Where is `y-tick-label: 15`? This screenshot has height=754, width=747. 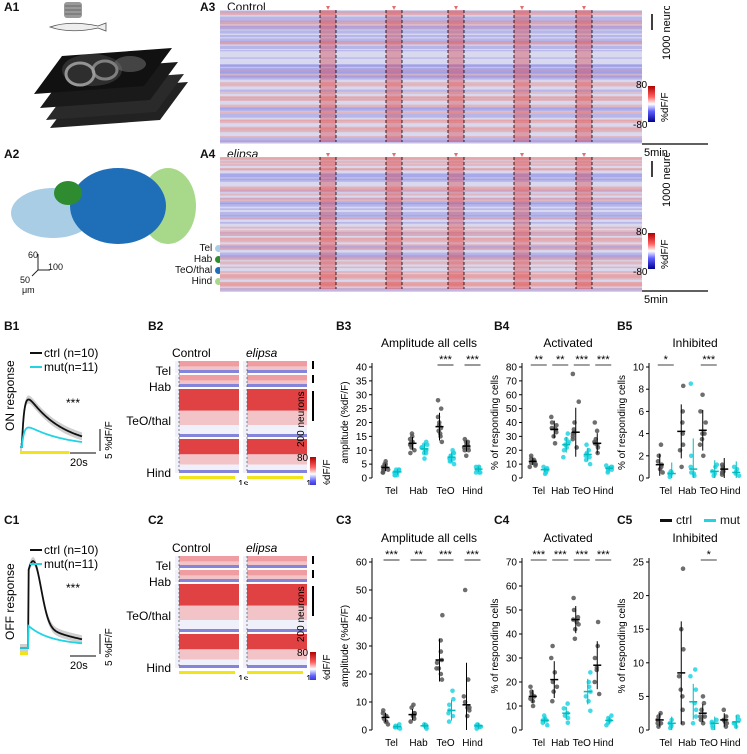
y-tick-label: 15 is located at coordinates (639, 630).